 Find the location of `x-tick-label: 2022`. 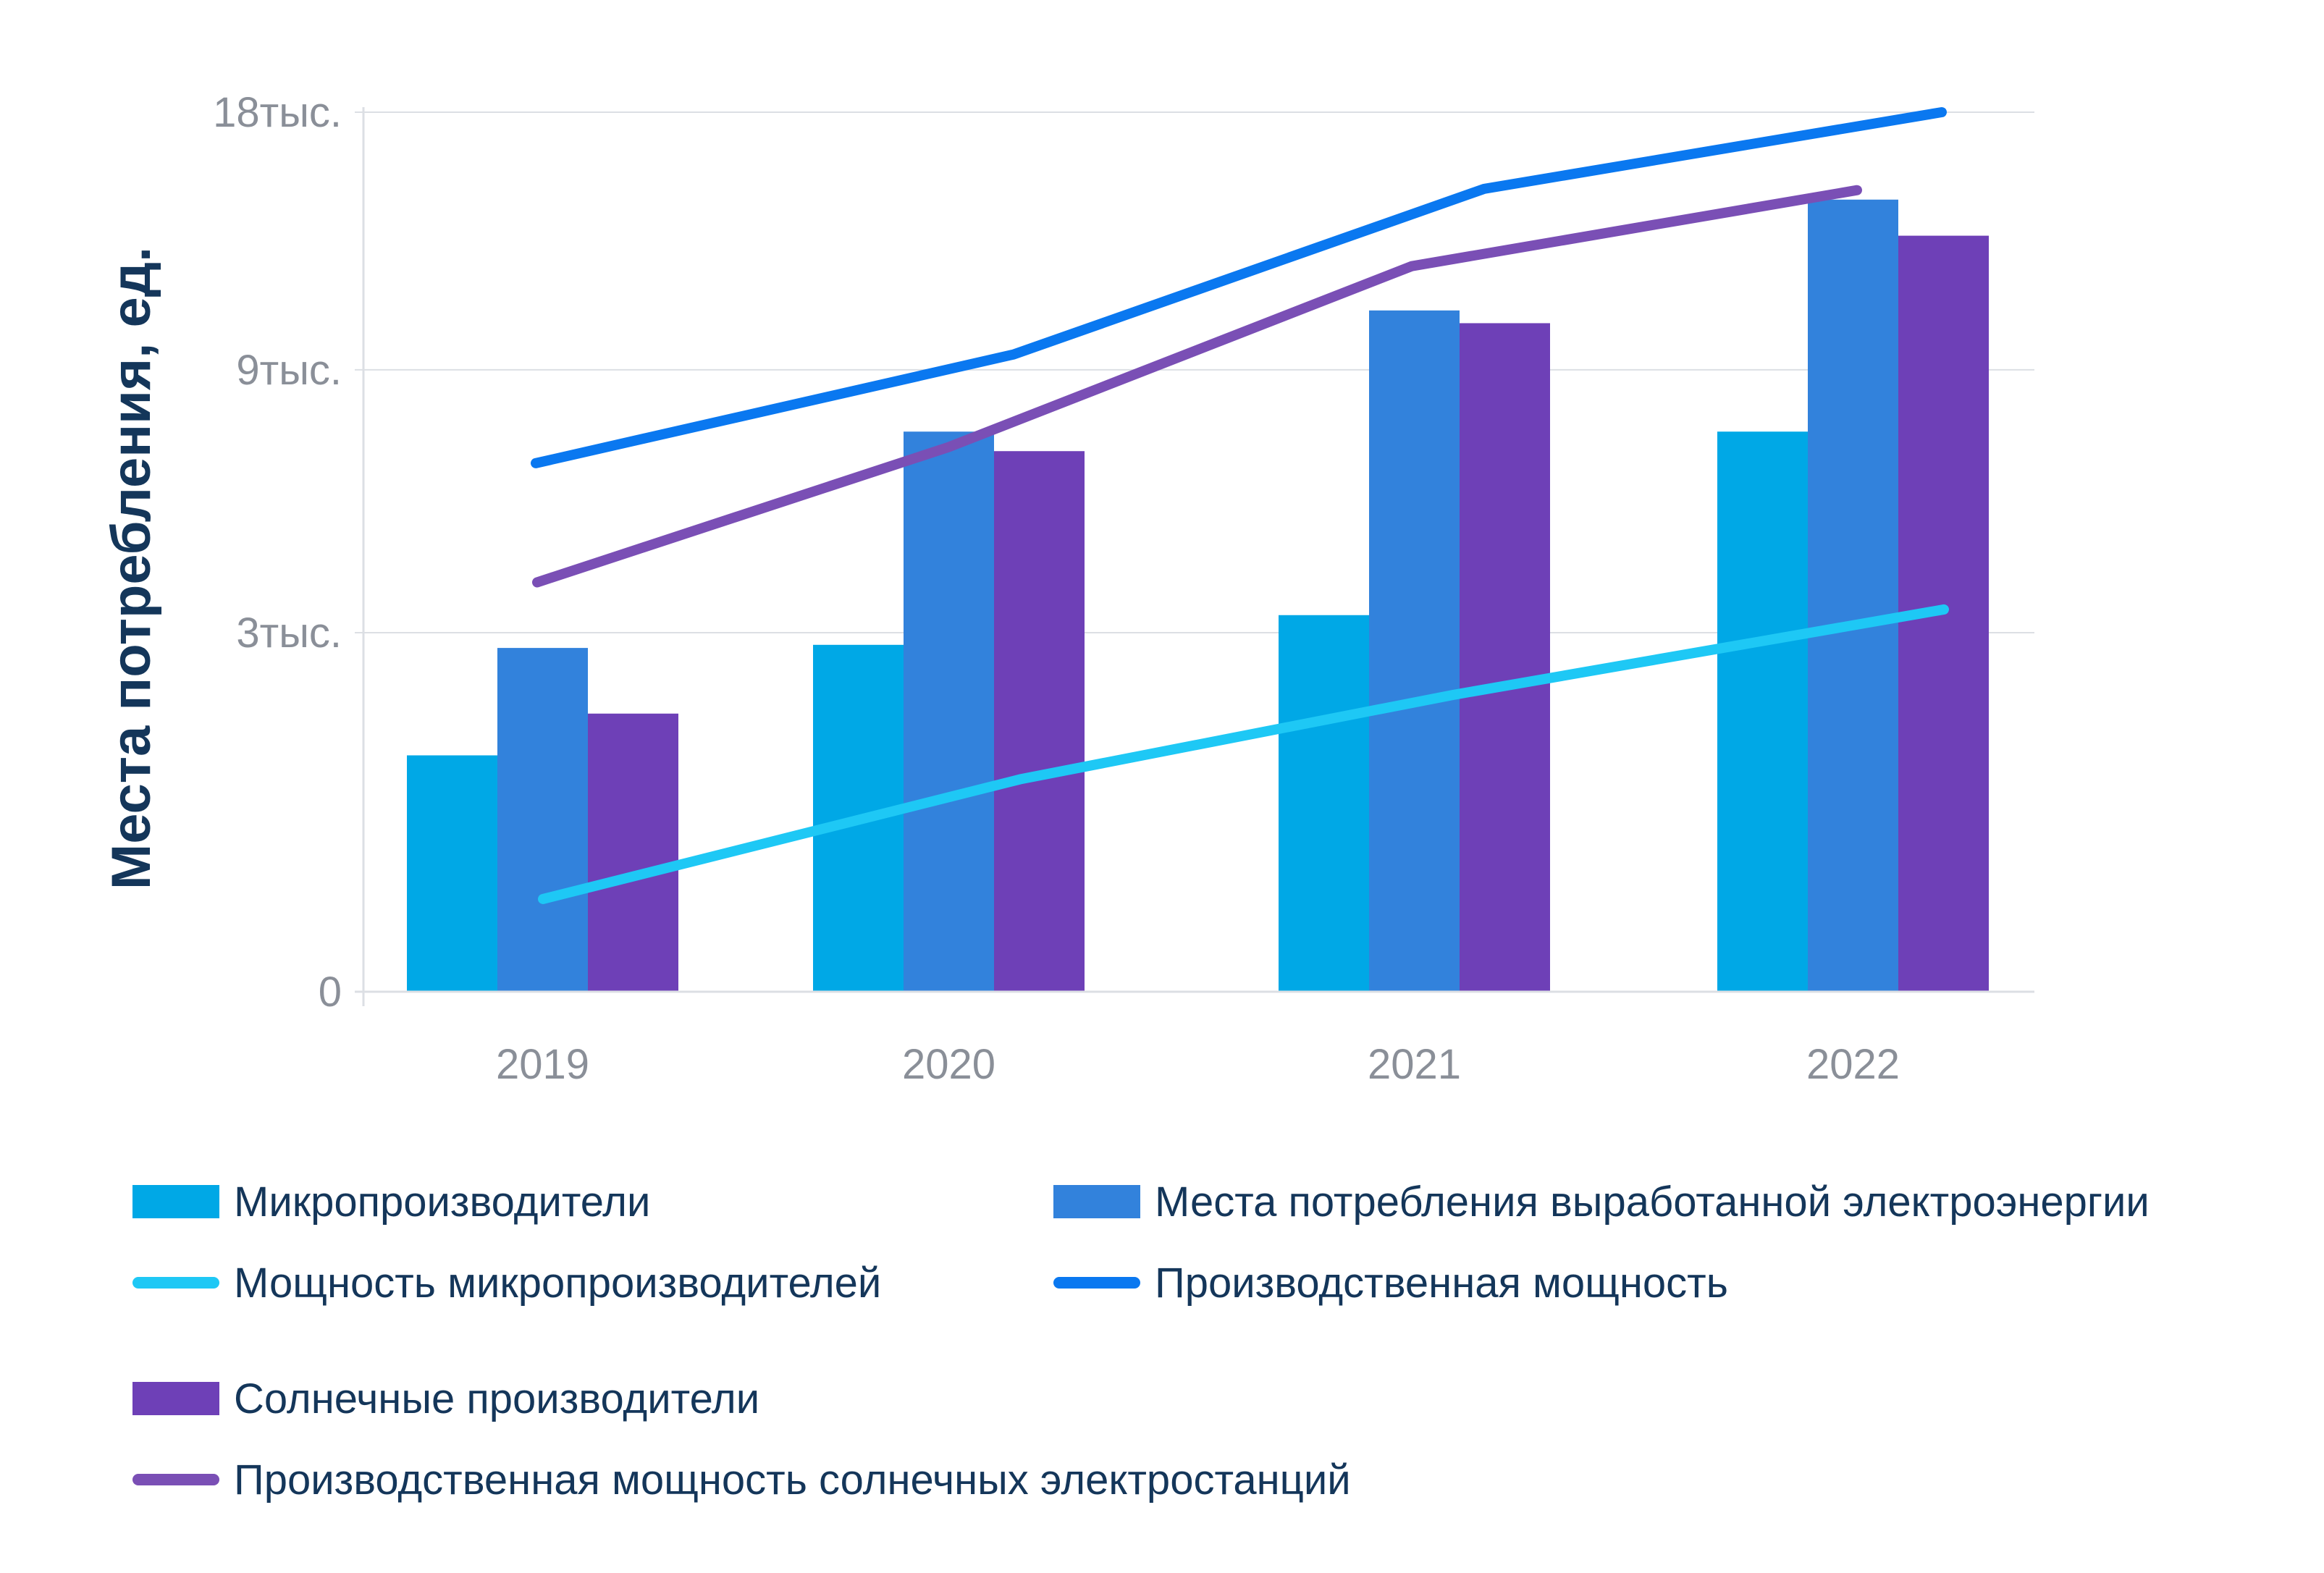

x-tick-label: 2022 is located at coordinates (1853, 1064).